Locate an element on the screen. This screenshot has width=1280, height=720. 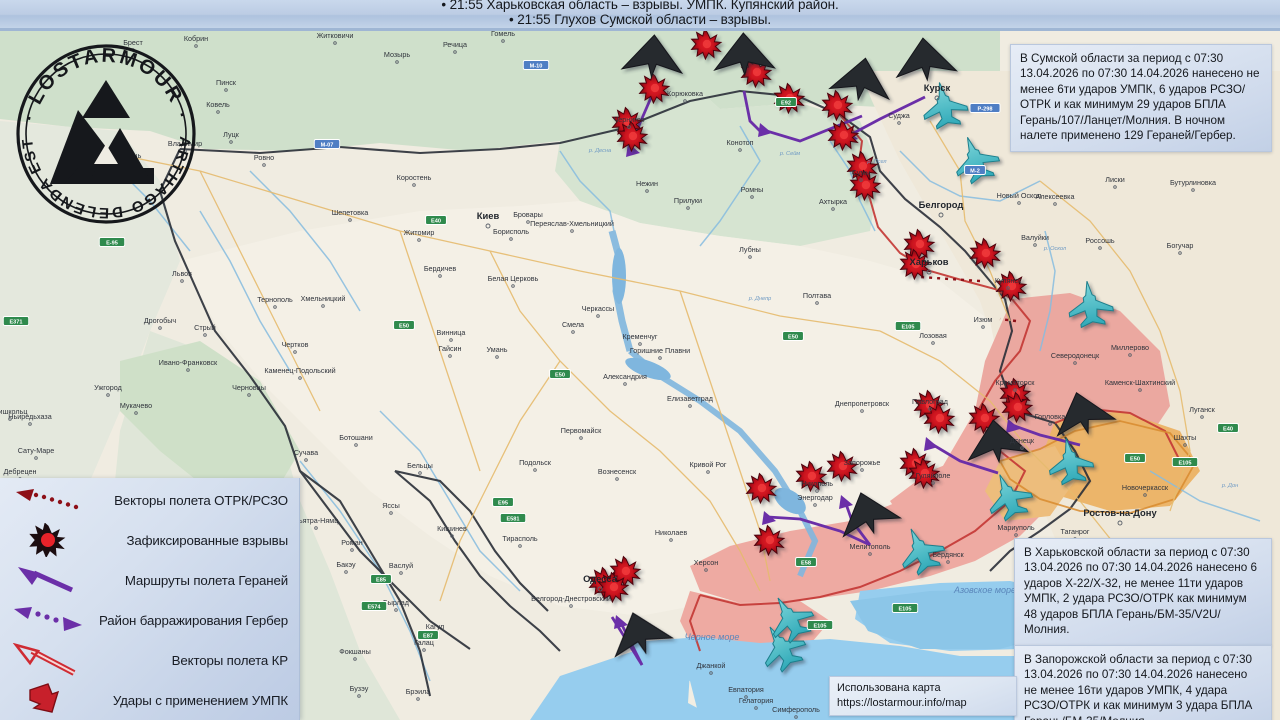
map-city-label: Умань is located at coordinates (497, 349).